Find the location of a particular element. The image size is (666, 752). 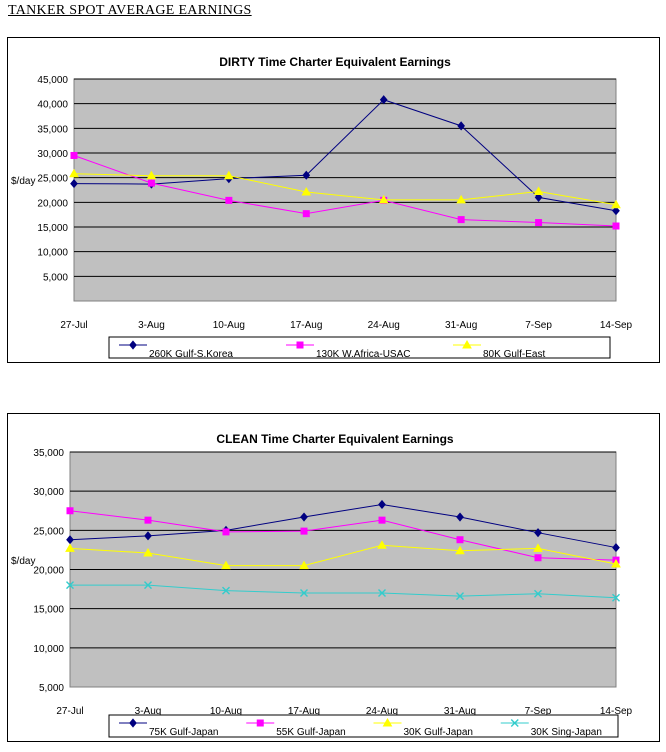

y-tick-label: 40,000 is located at coordinates (52, 105).